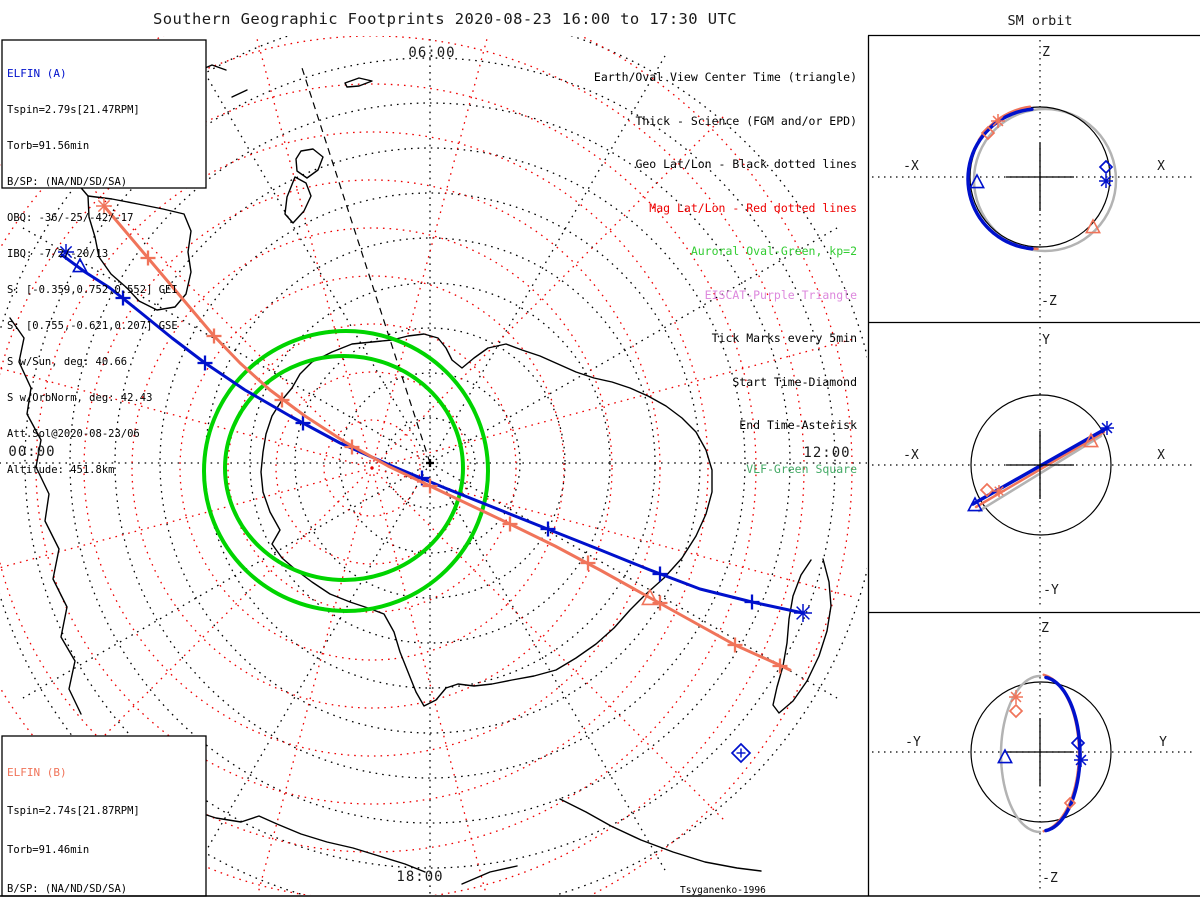 The height and width of the screenshot is (900, 1200). What do you see at coordinates (1050, 878) in the screenshot?
I see `panel3-axis-negz: -Z` at bounding box center [1050, 878].